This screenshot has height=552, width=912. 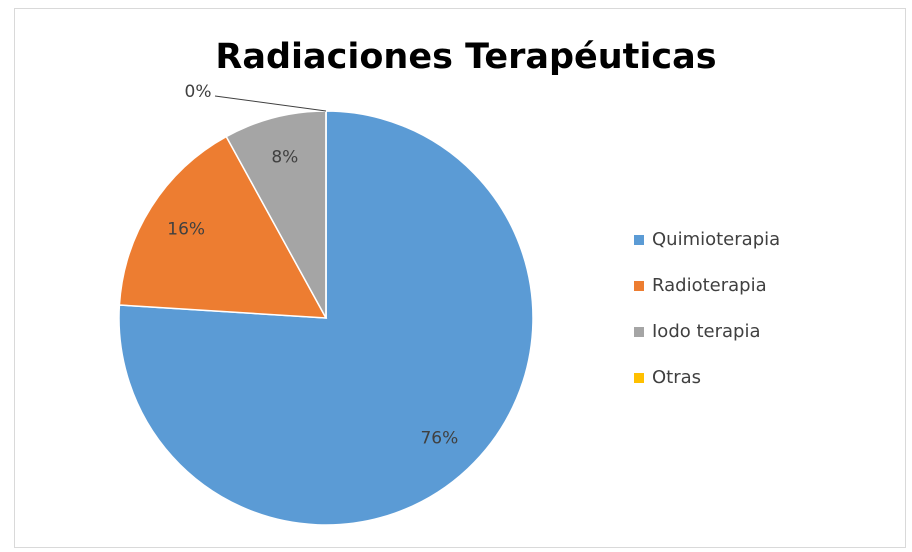 I want to click on leader-line, so click(x=270, y=103).